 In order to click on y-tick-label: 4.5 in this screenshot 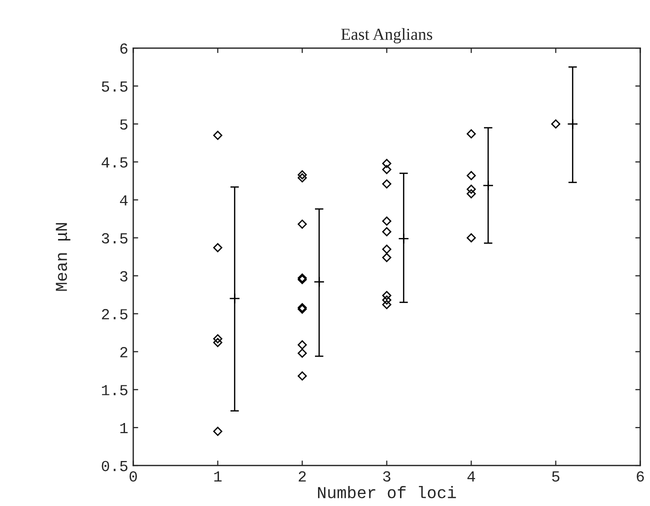, I will do `click(115, 162)`.